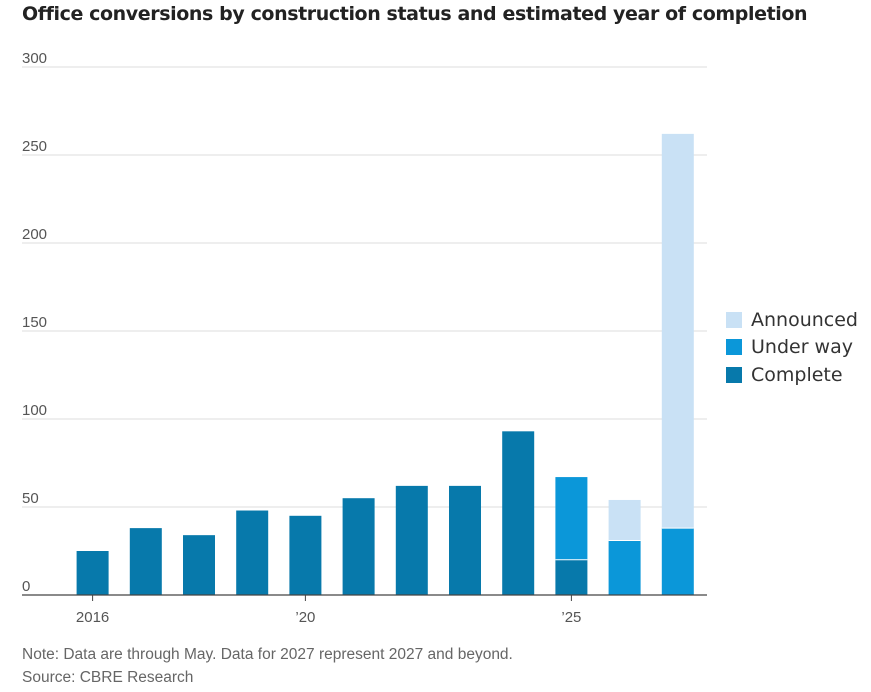 This screenshot has height=692, width=871. What do you see at coordinates (571, 518) in the screenshot?
I see `bar-under-way-2025` at bounding box center [571, 518].